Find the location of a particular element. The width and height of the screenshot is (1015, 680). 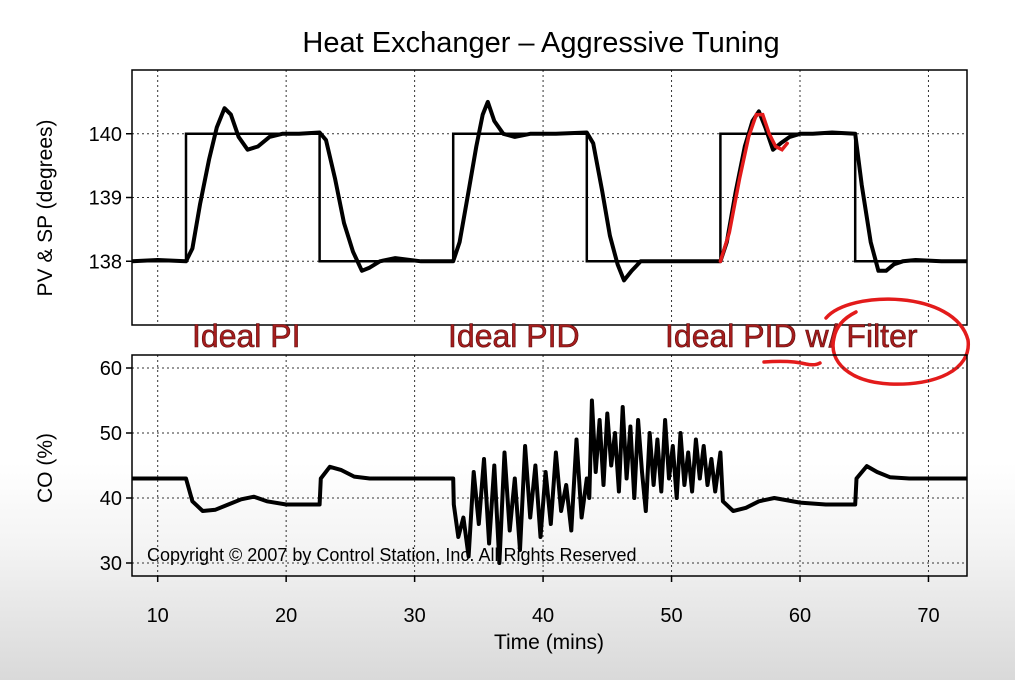

pv-sp-ytick-label: 138 is located at coordinates (105, 262).